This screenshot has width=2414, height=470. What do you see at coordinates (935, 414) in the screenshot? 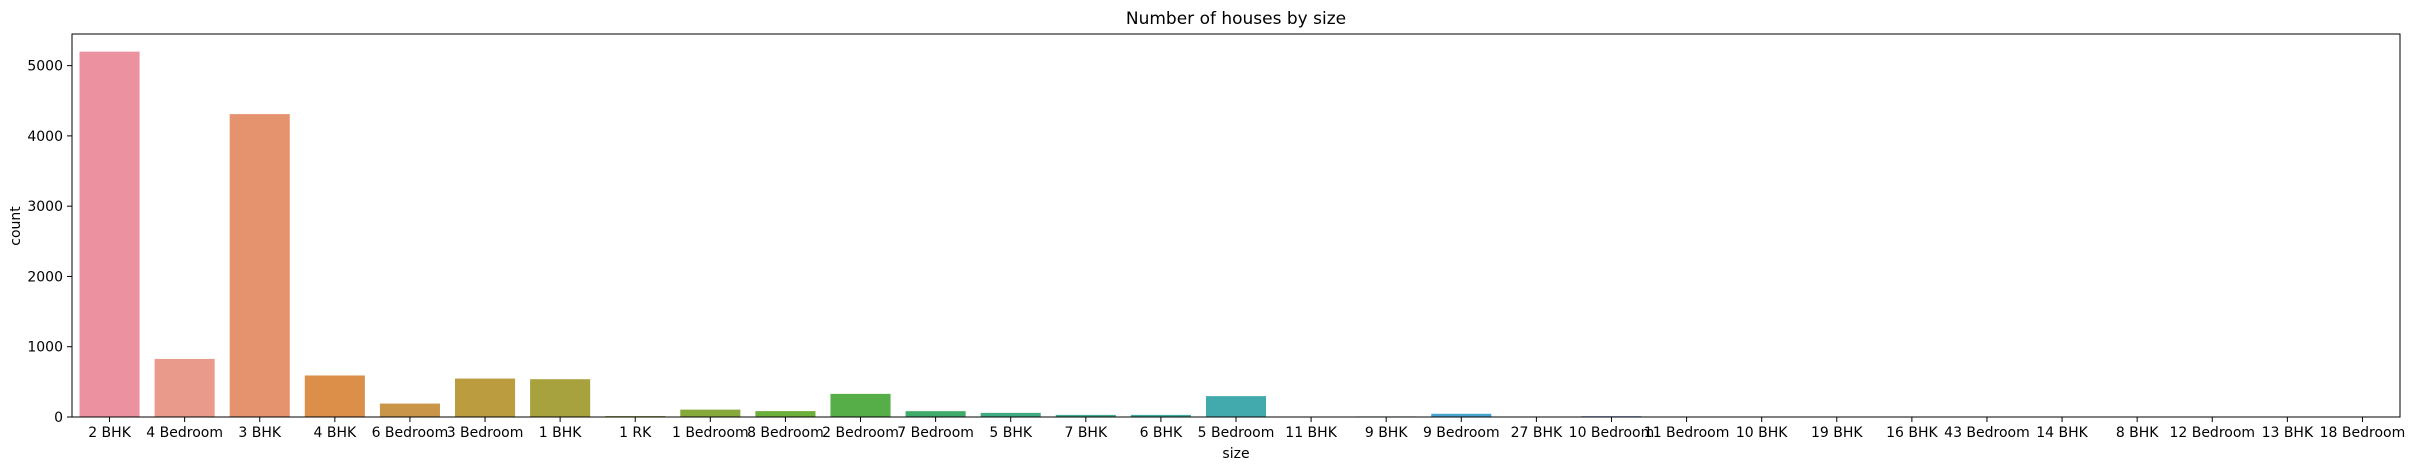
I see `bar-7-bedroom` at bounding box center [935, 414].